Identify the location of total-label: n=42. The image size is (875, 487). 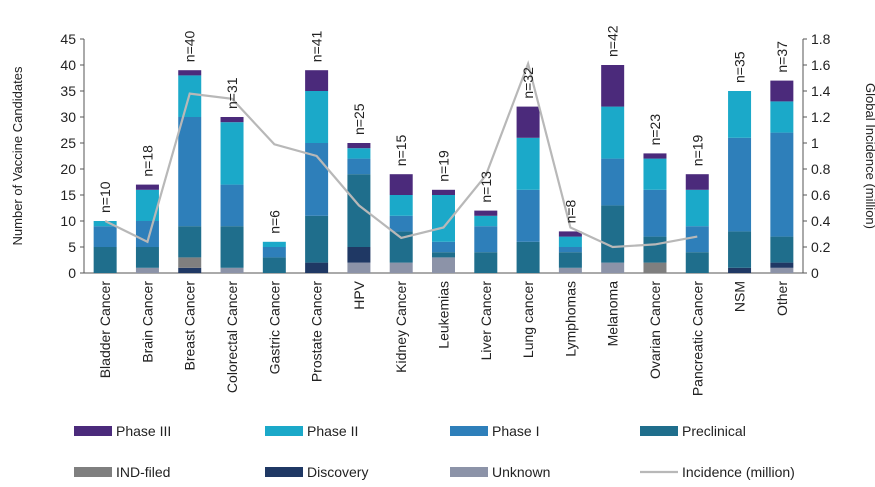
(613, 41).